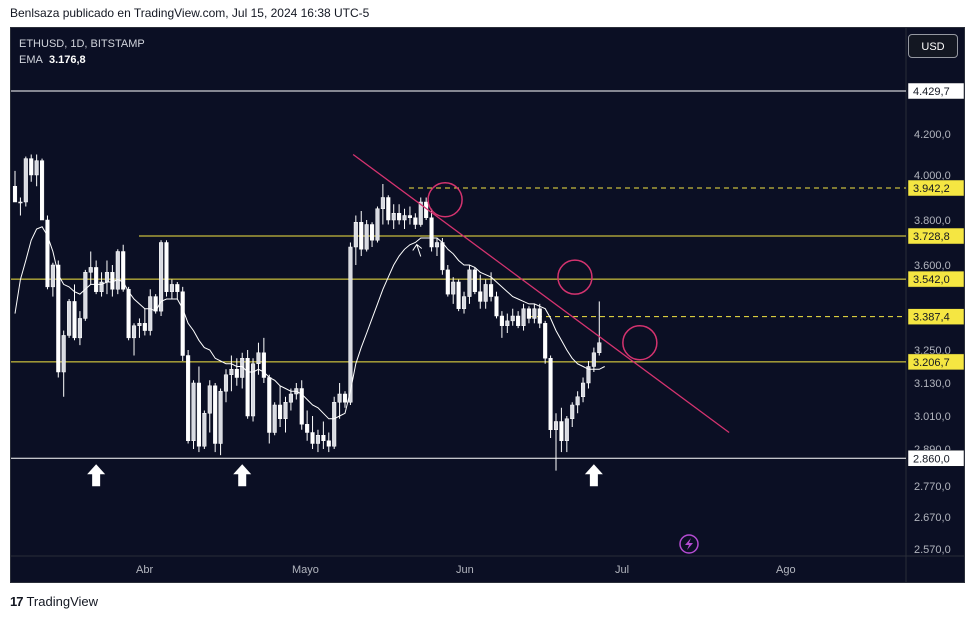 The width and height of the screenshot is (975, 619). I want to click on lightning-badge-icon, so click(689, 544).